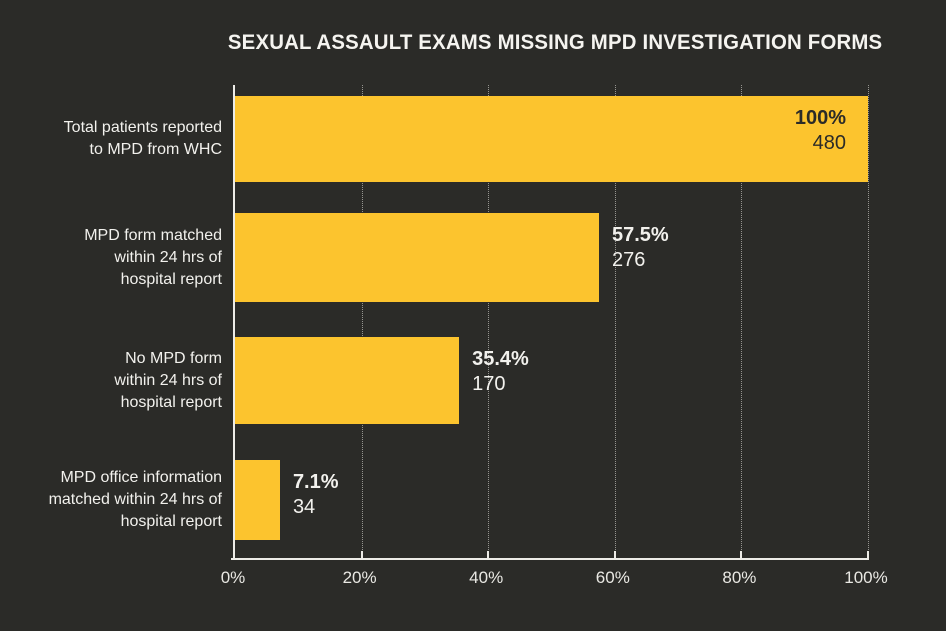  Describe the element at coordinates (155, 149) in the screenshot. I see `category-label-line: to MPD from WHC` at that location.